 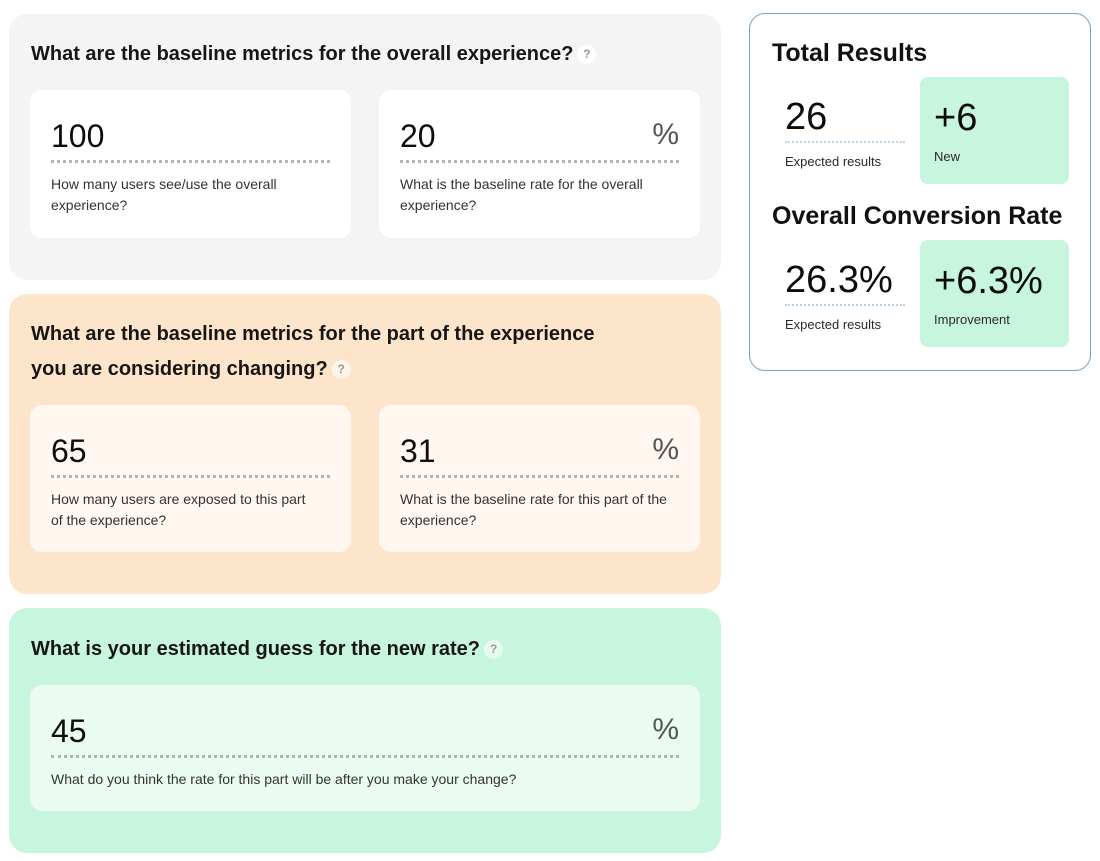 What do you see at coordinates (947, 156) in the screenshot?
I see `total-new-label: New` at bounding box center [947, 156].